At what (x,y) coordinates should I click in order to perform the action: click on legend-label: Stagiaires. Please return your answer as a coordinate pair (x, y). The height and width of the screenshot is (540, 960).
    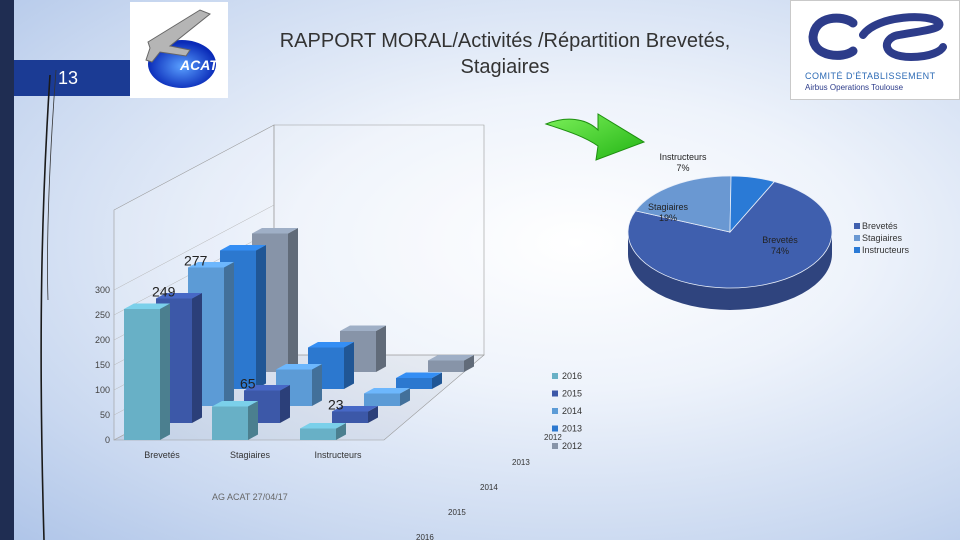
    Looking at the image, I should click on (882, 238).